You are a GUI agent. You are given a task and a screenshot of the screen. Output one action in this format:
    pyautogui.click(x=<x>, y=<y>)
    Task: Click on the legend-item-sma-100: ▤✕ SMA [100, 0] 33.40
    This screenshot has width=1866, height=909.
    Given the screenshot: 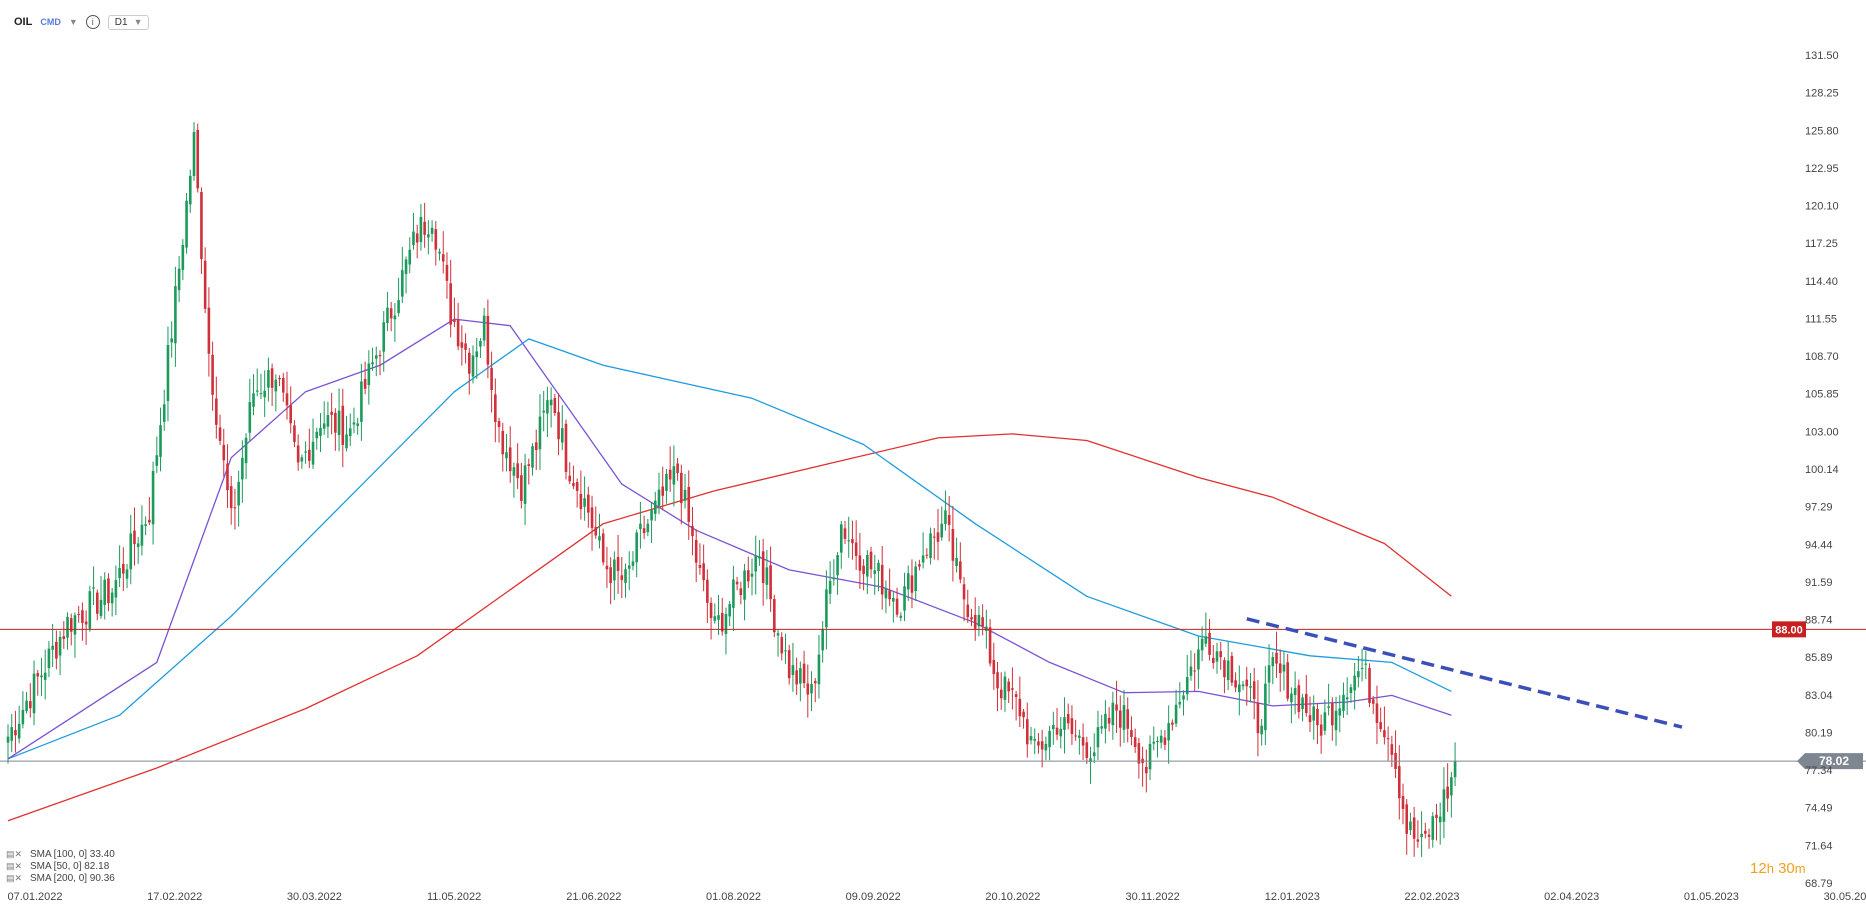 What is the action you would take?
    pyautogui.click(x=60, y=854)
    